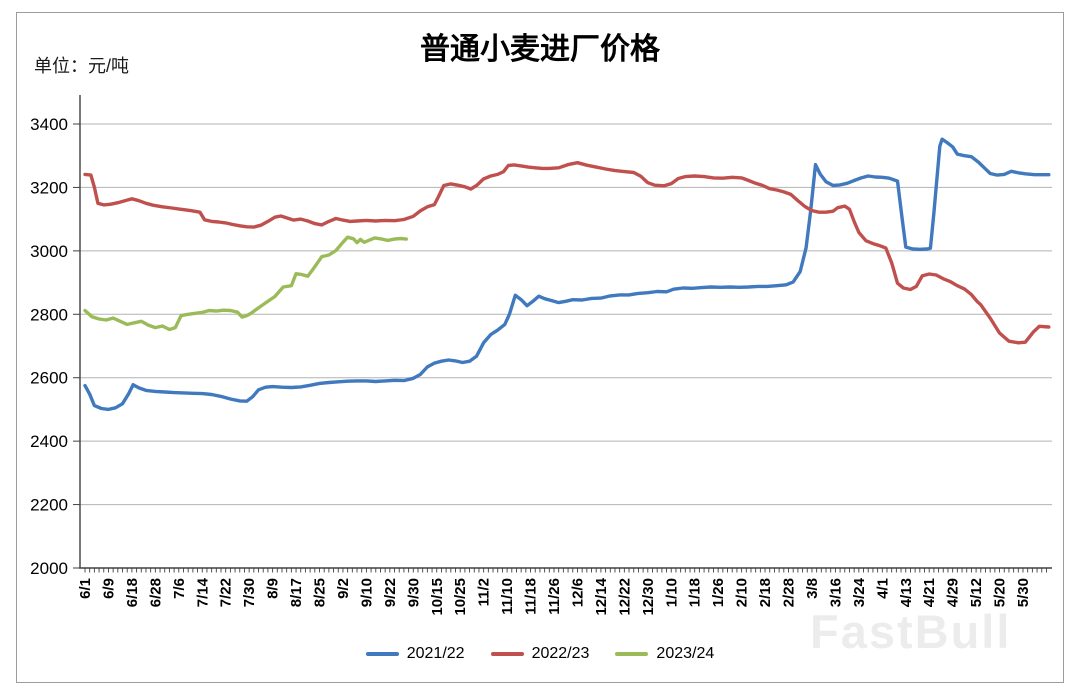 This screenshot has height=700, width=1080. What do you see at coordinates (49, 441) in the screenshot?
I see `y-tick-label: 2400` at bounding box center [49, 441].